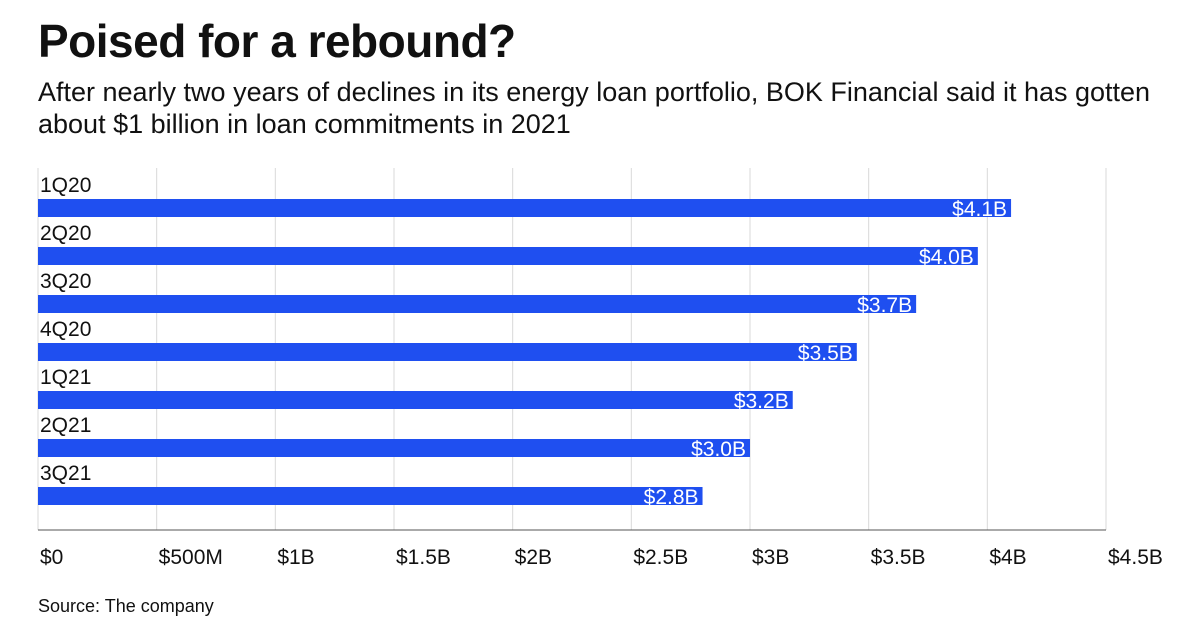  I want to click on x-tick-label: $1.5B, so click(423, 557).